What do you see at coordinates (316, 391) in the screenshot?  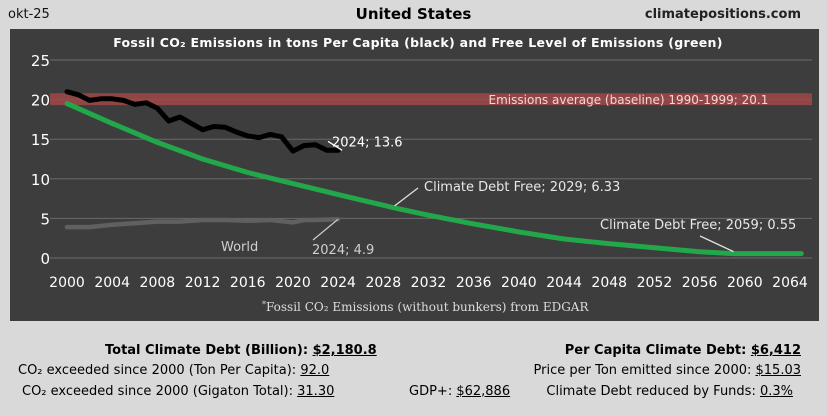 I see `stat-exceeded-gigaton-value: 31.30` at bounding box center [316, 391].